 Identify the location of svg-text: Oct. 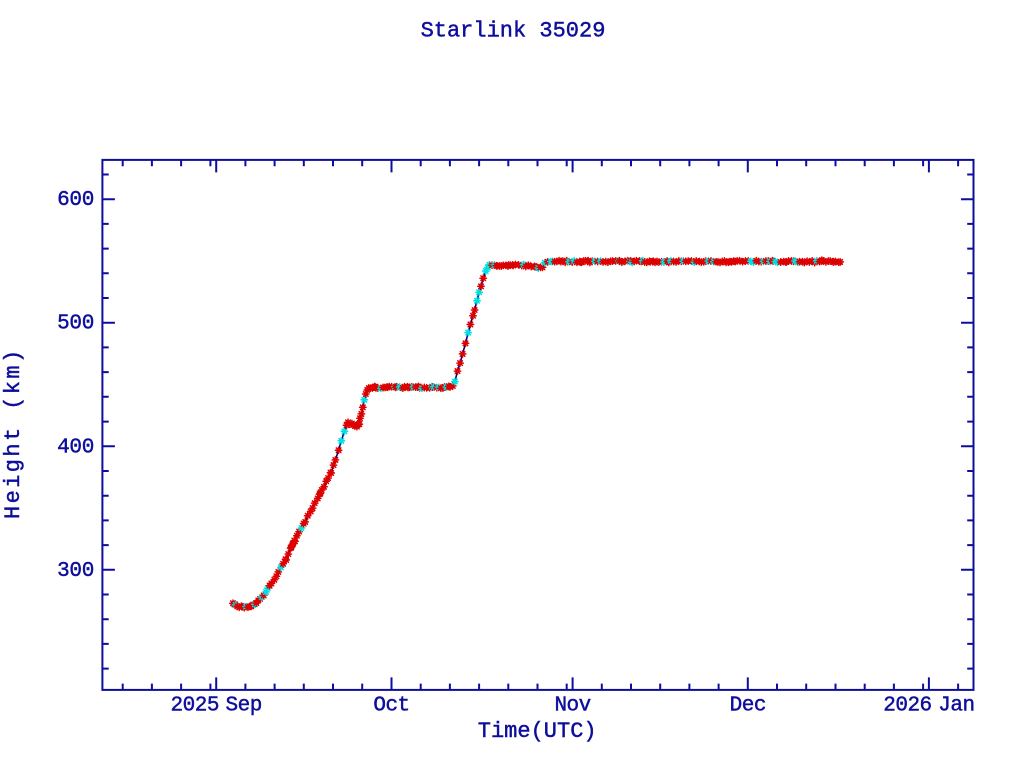
(391, 705).